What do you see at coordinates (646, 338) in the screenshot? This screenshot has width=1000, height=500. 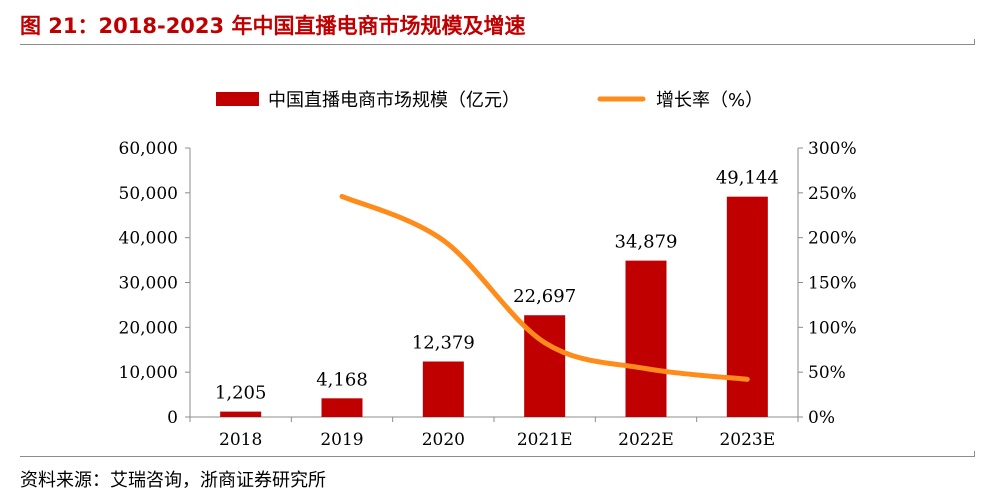 I see `bar-2022E` at bounding box center [646, 338].